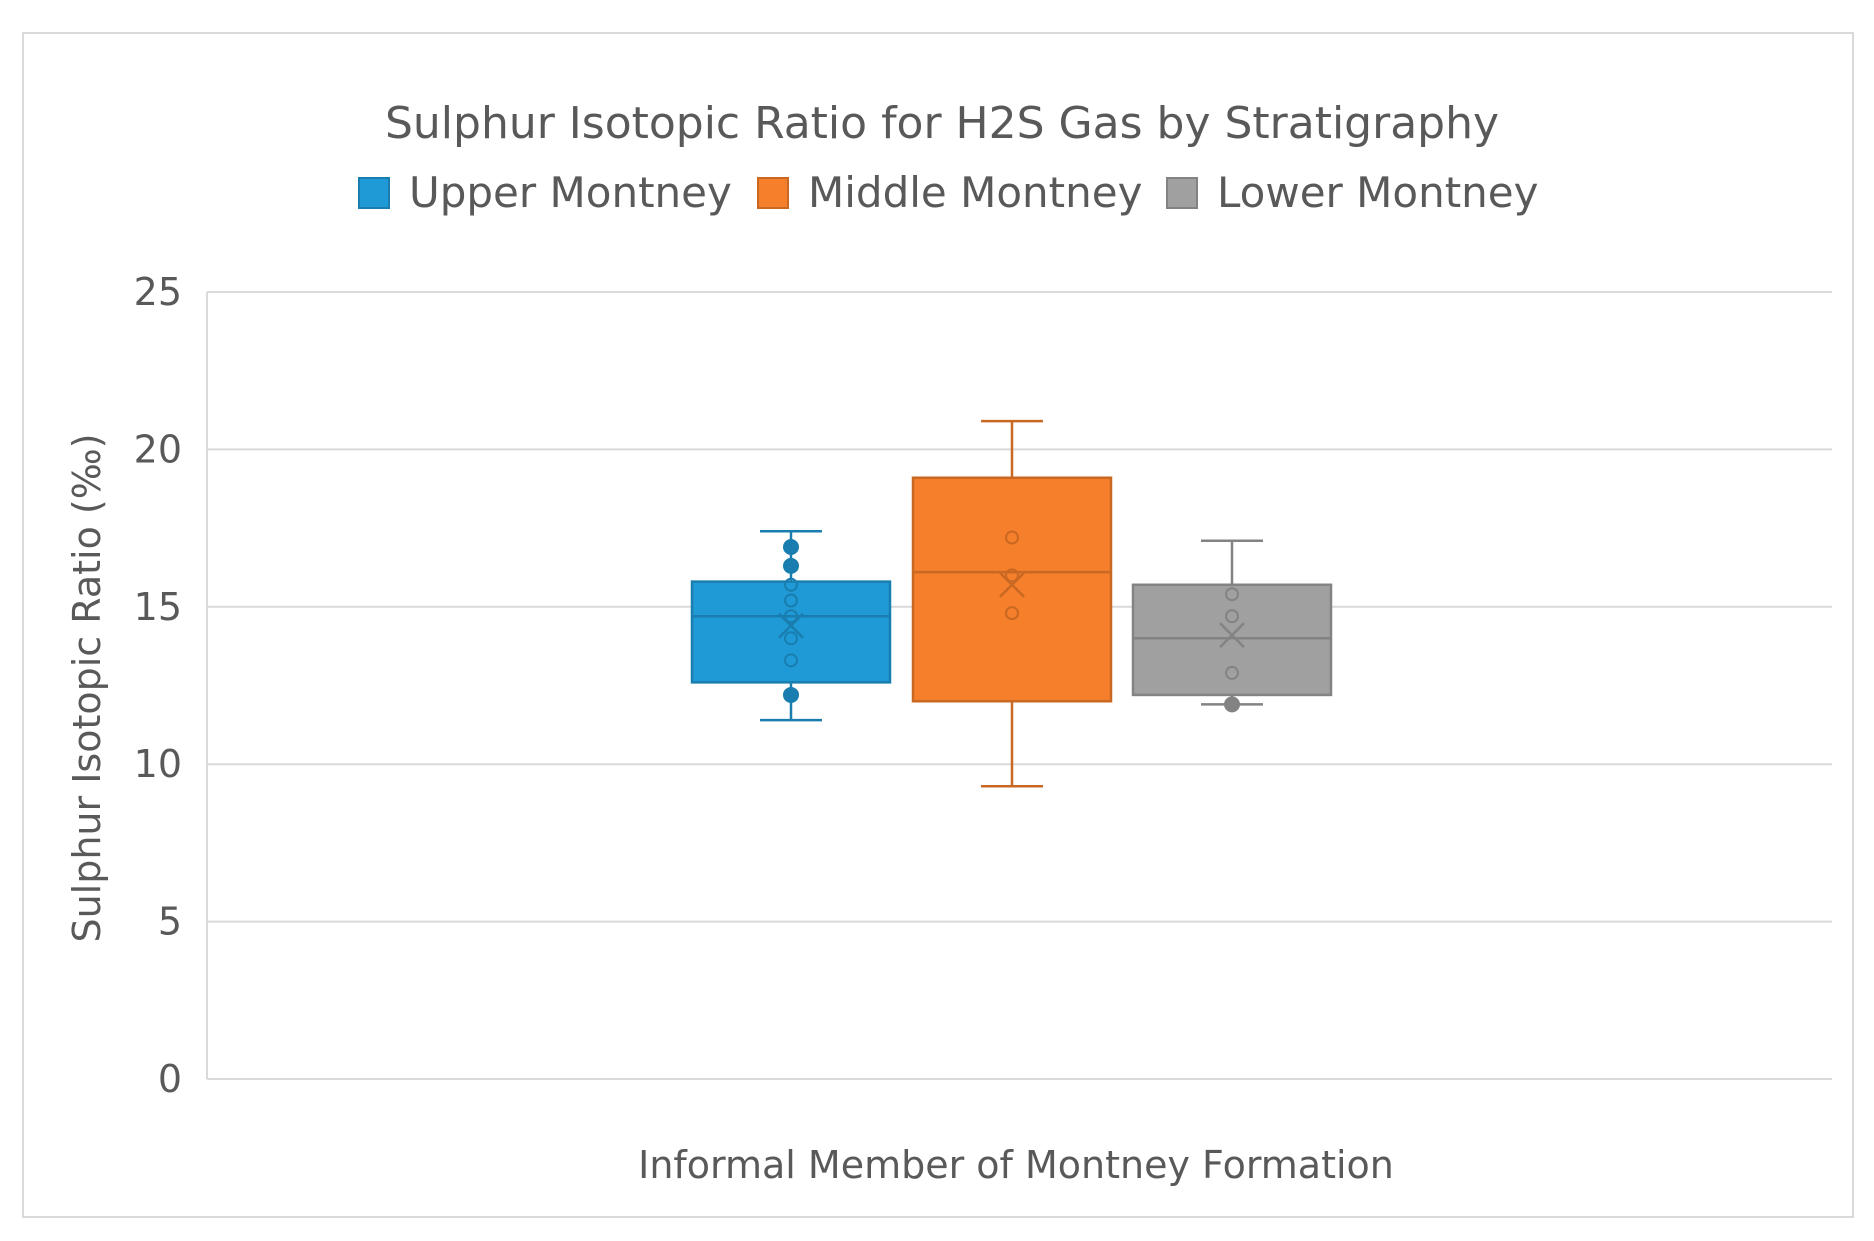 The image size is (1874, 1241). I want to click on boxes, so click(1011, 603).